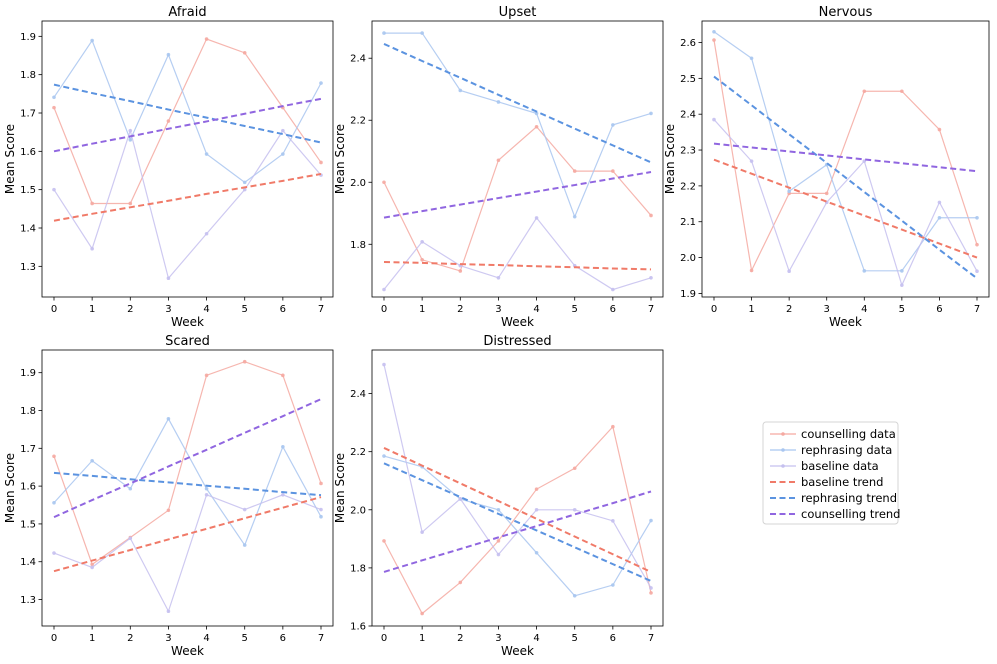 This screenshot has height=664, width=997. Describe the element at coordinates (783, 434) in the screenshot. I see `legend-marker-counselling-data` at that location.